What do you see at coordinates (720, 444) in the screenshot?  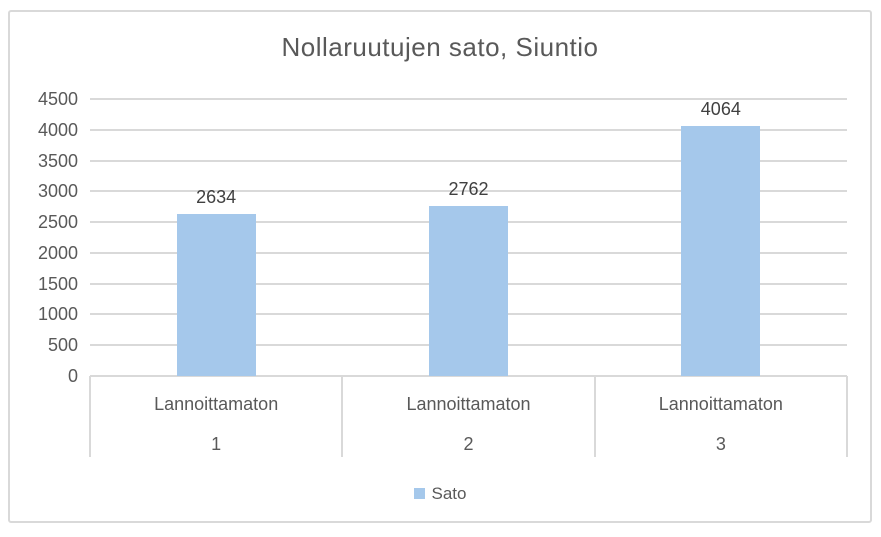 I see `category-label-line2: 3` at bounding box center [720, 444].